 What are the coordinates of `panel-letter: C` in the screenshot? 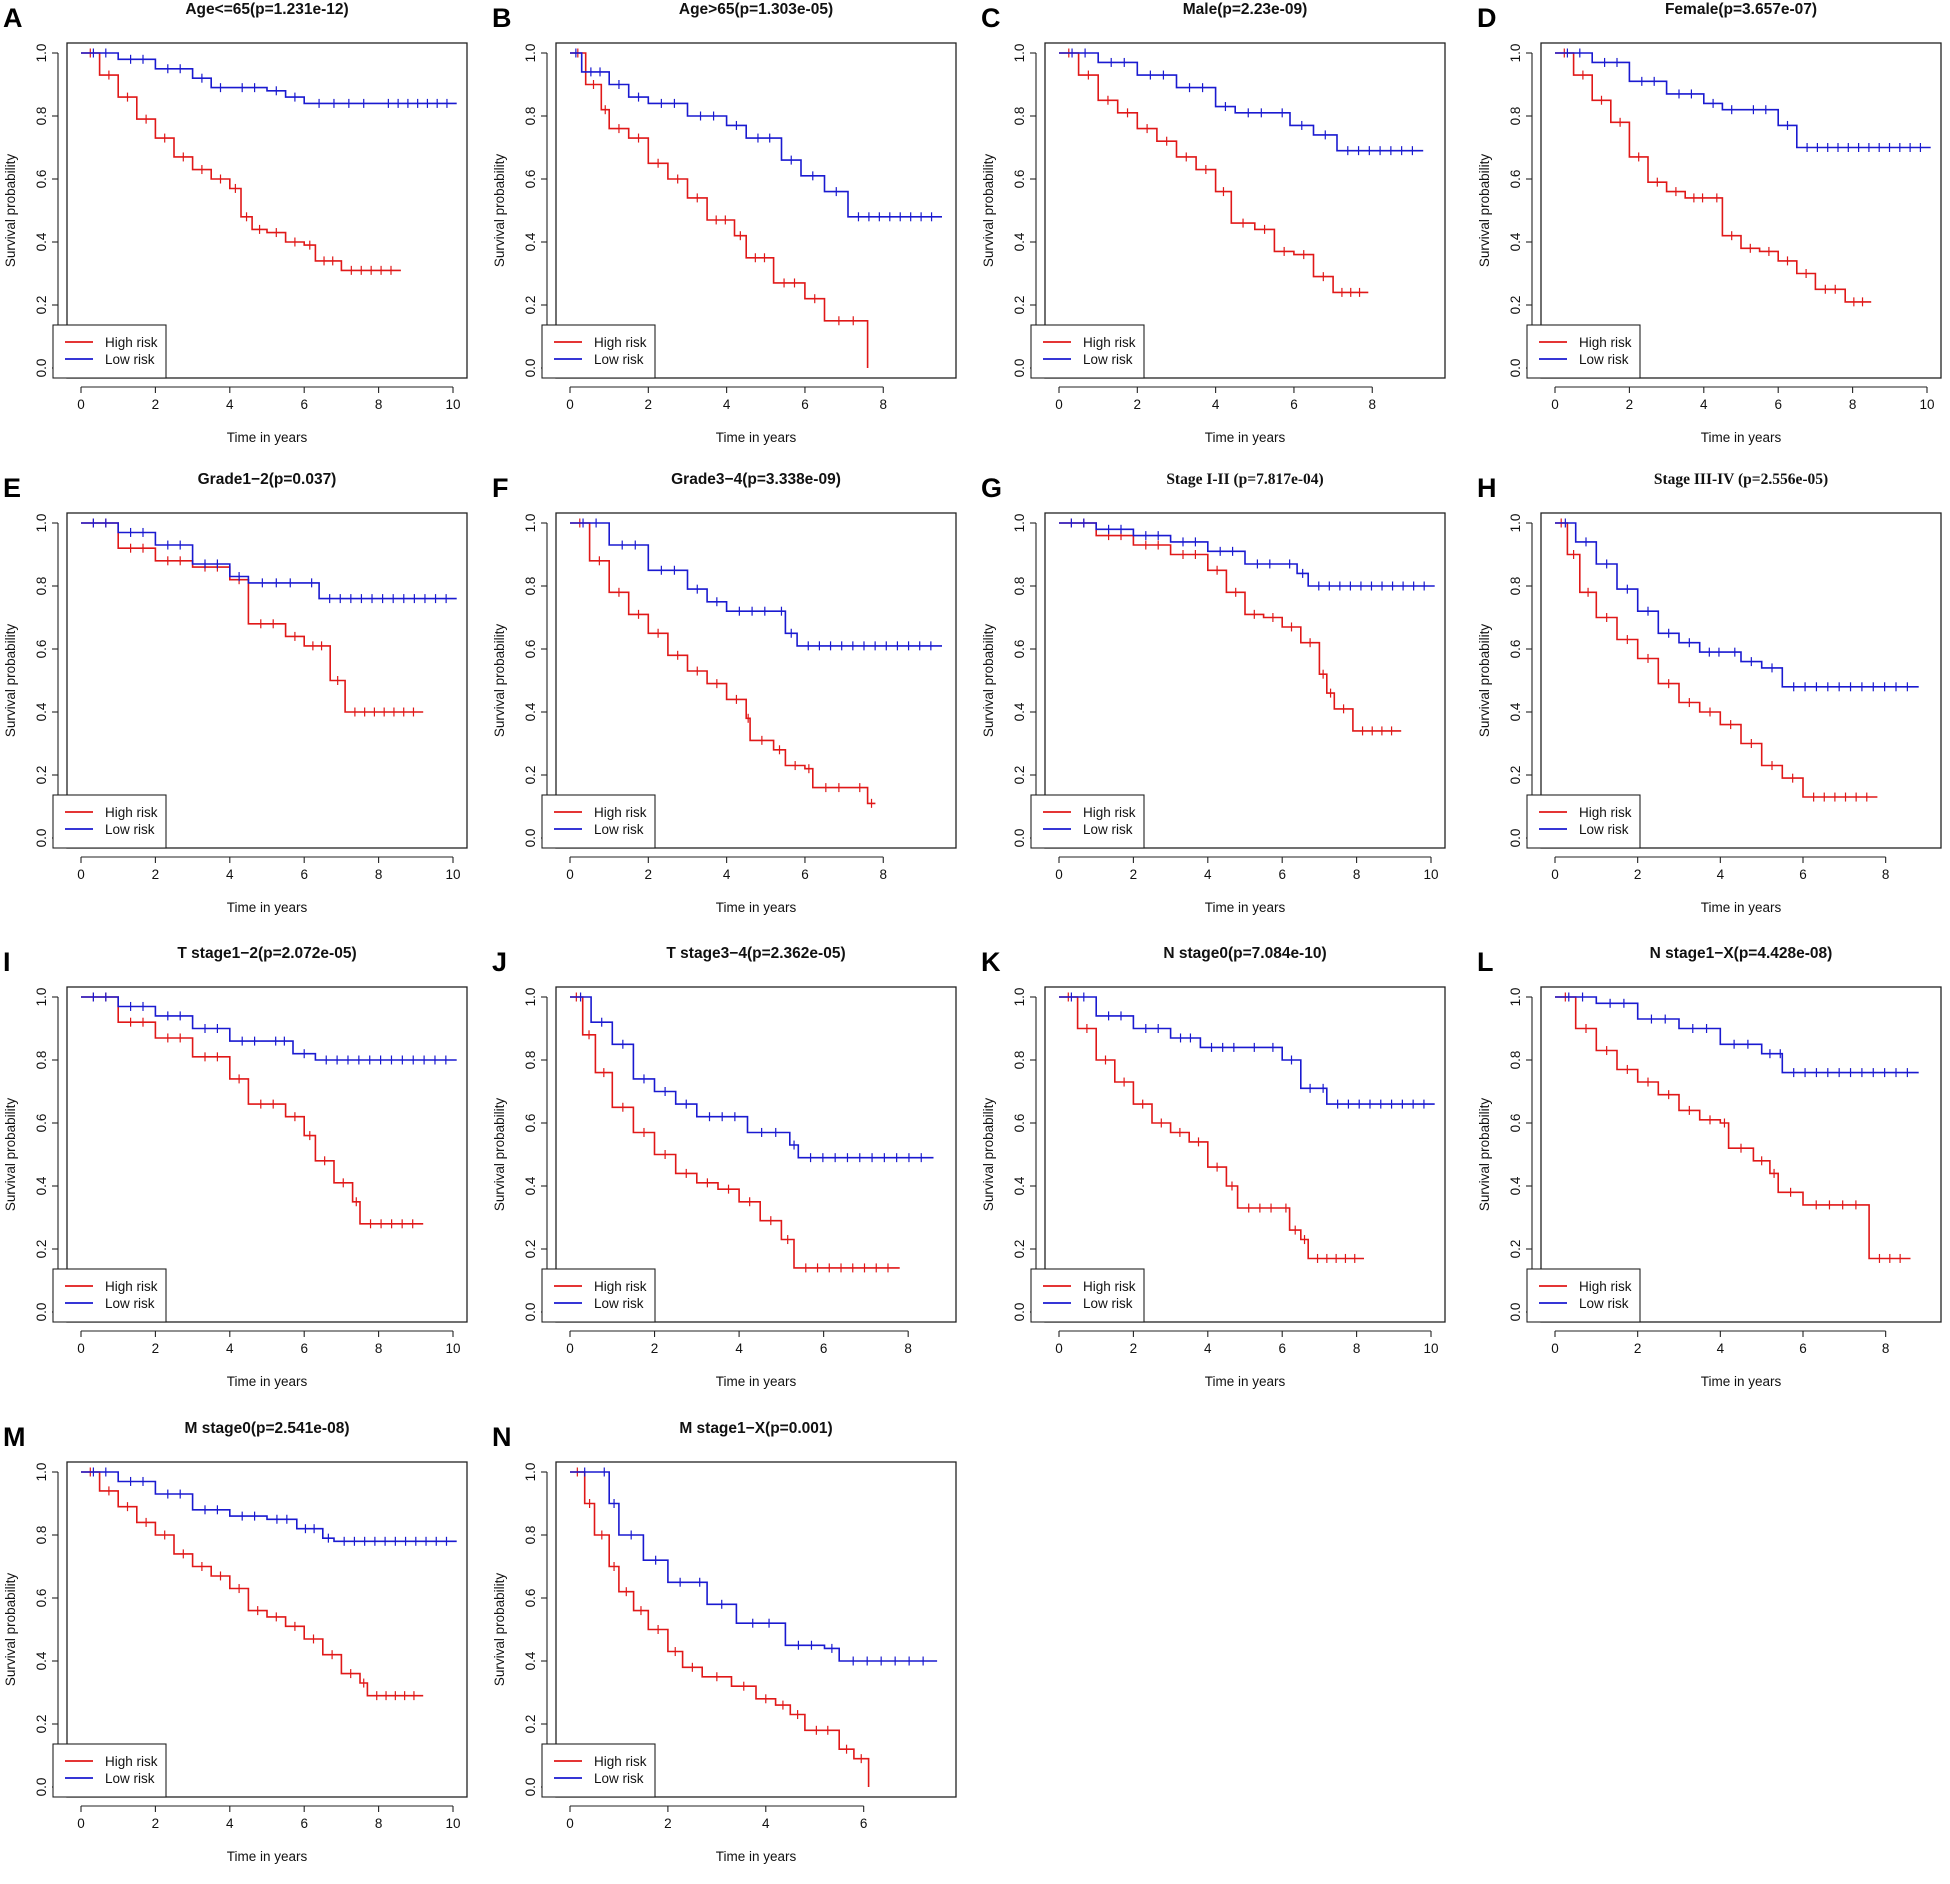 It's located at (991, 18).